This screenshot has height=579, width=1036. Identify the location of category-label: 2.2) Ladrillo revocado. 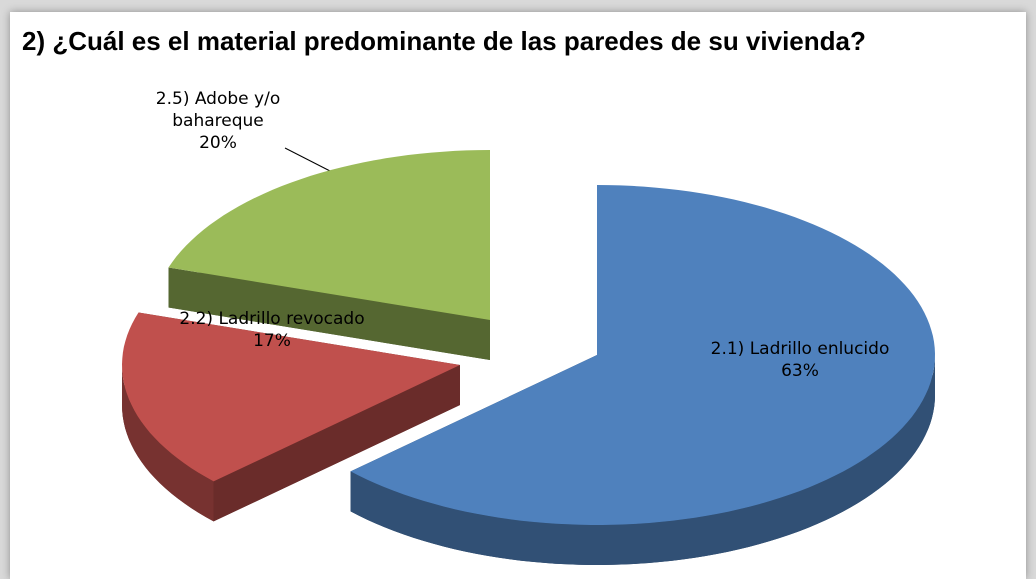
(272, 319).